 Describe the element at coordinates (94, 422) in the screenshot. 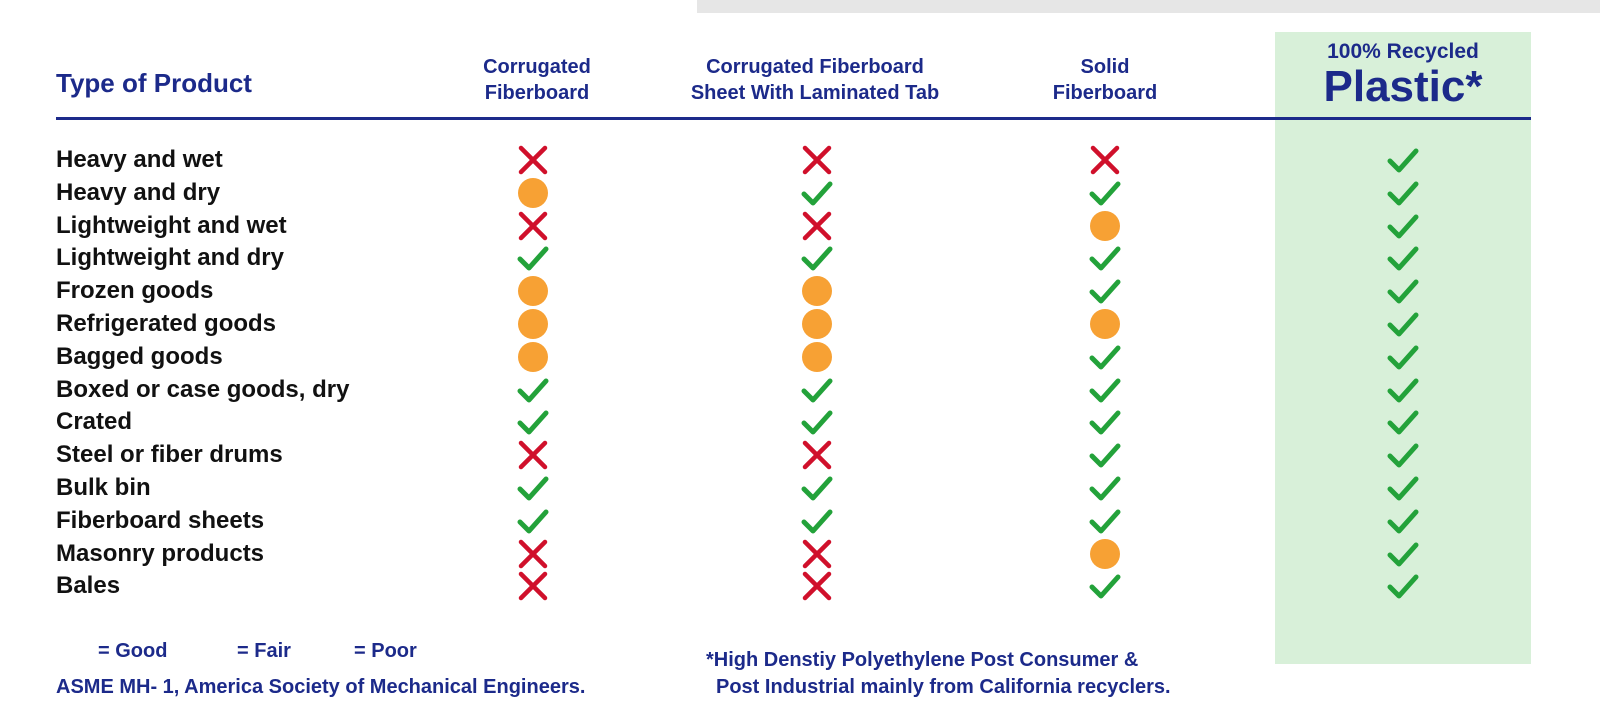

I see `row-label: Crated` at that location.